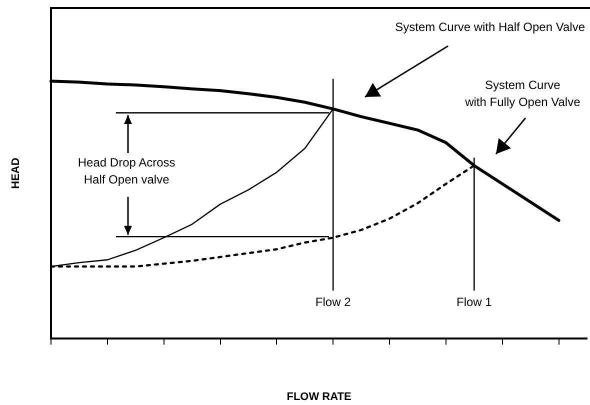 The height and width of the screenshot is (405, 590). What do you see at coordinates (474, 301) in the screenshot?
I see `annotation: Flow 1` at bounding box center [474, 301].